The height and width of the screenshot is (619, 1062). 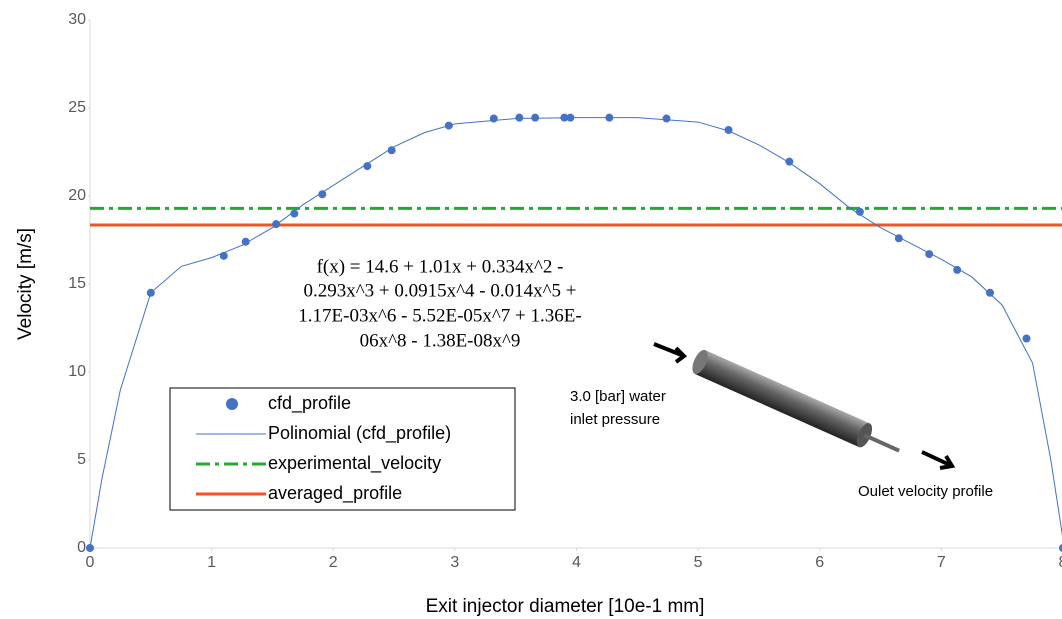 I want to click on inlet-note: inlet pressure, so click(x=615, y=419).